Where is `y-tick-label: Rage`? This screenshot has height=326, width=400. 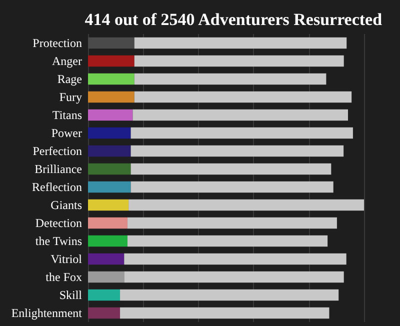 y-tick-label: Rage is located at coordinates (69, 79).